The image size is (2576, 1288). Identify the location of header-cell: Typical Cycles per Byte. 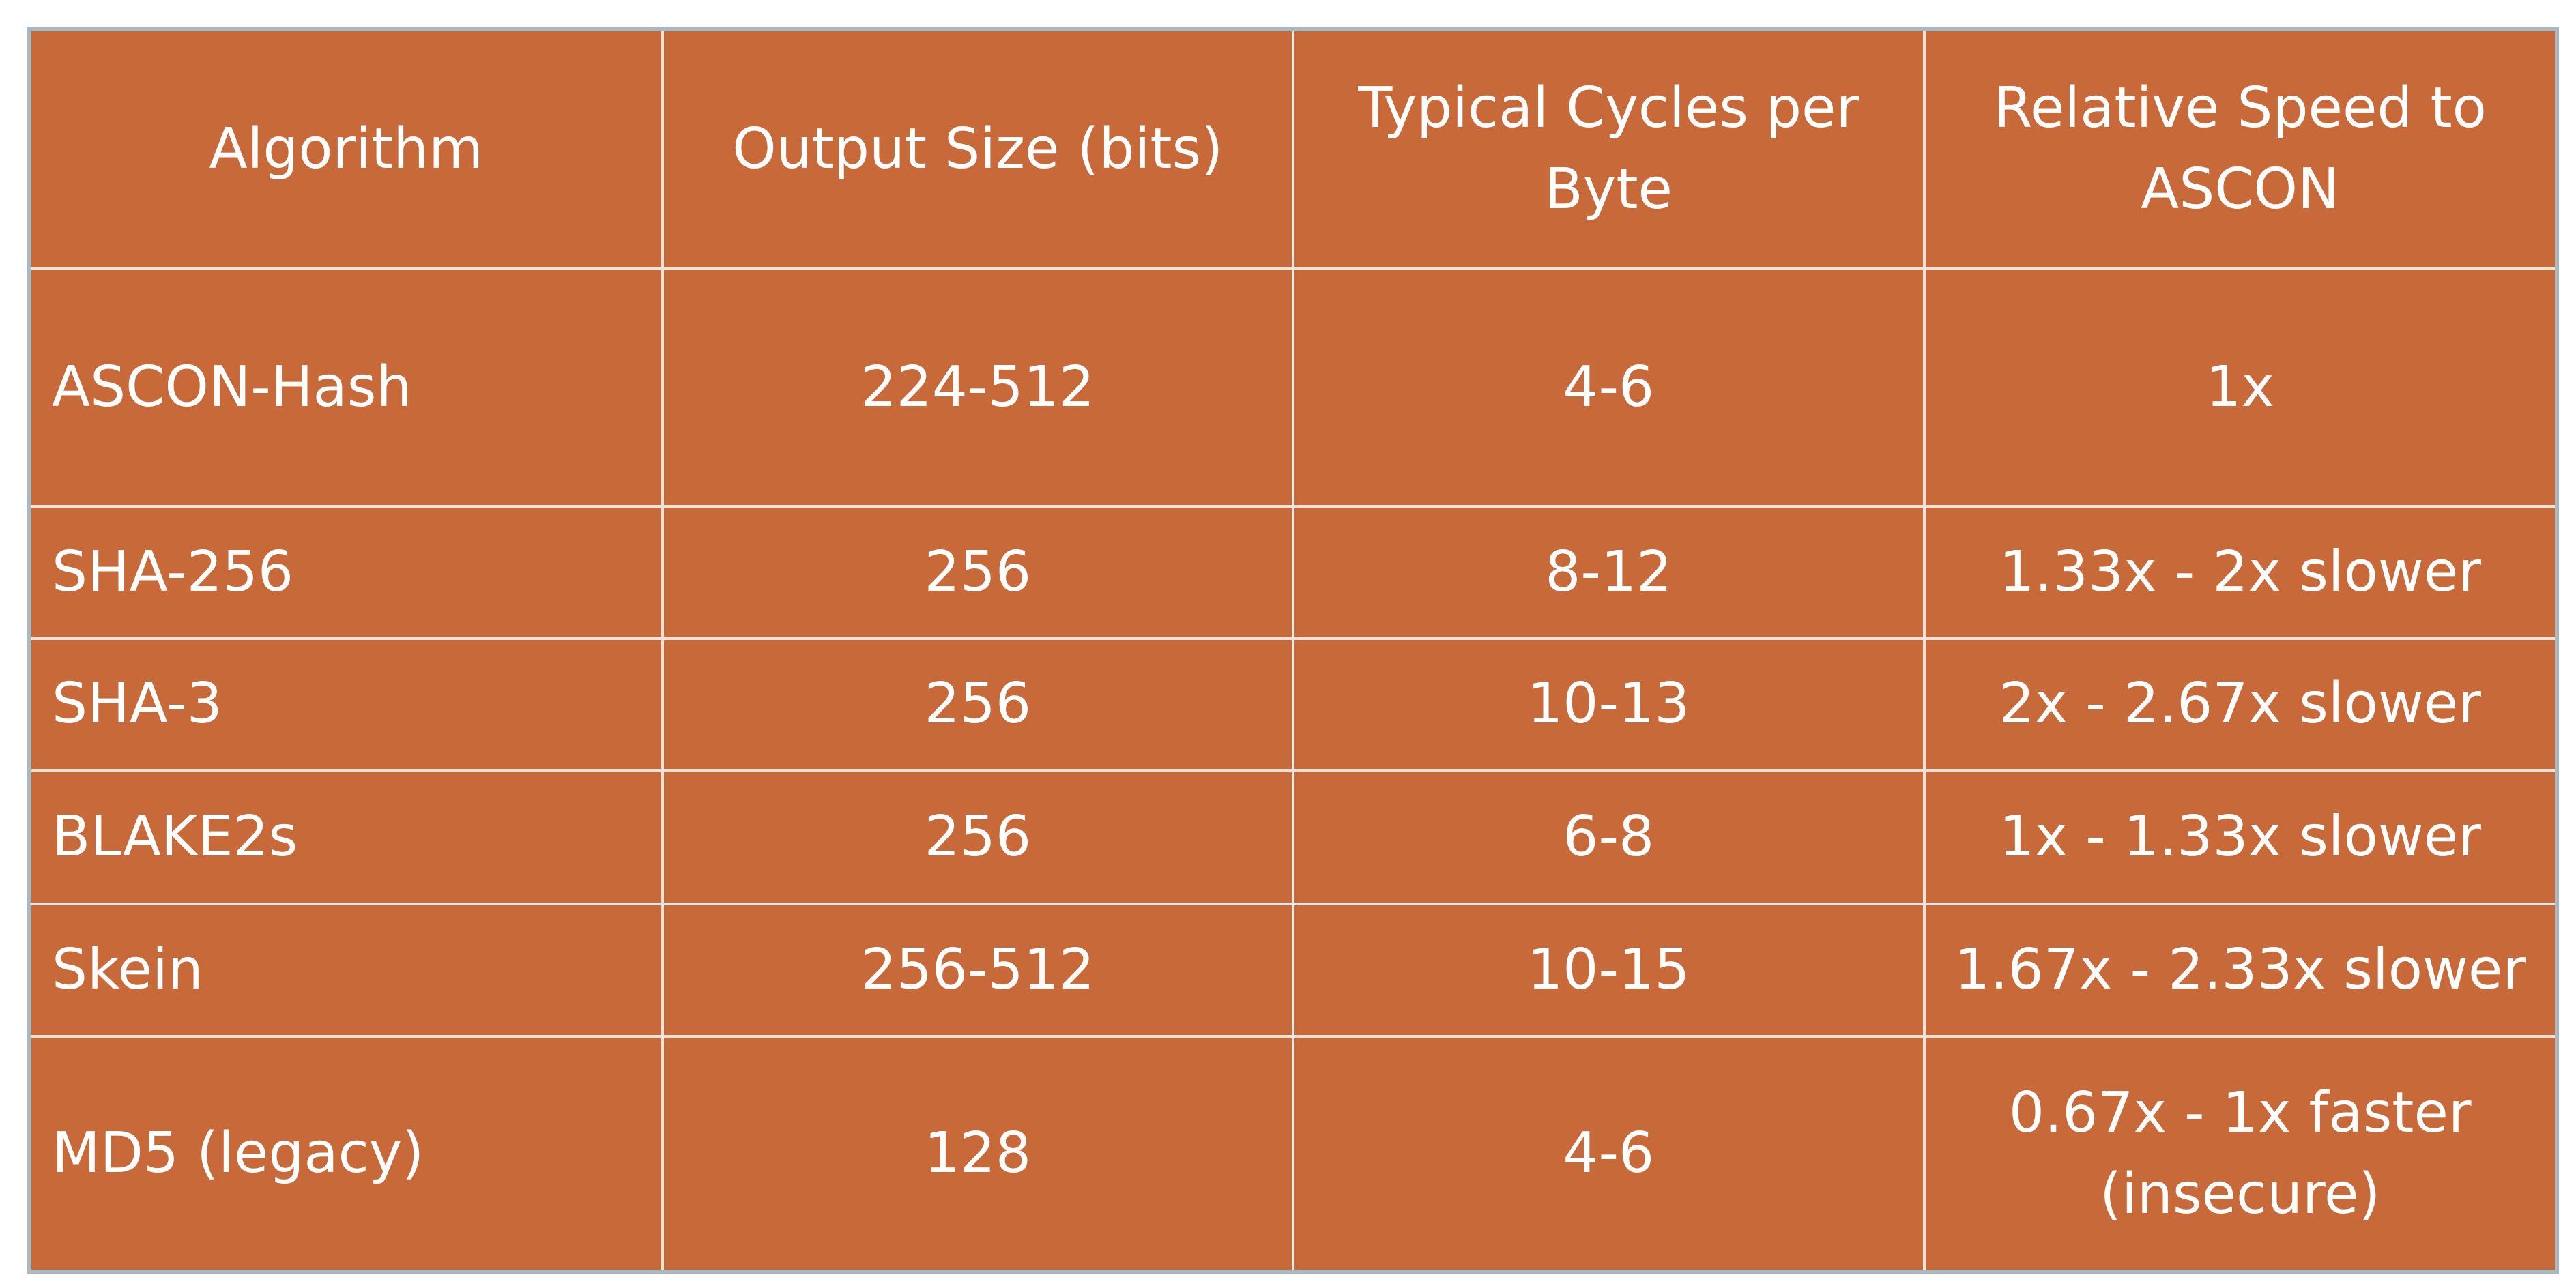
(1609, 150).